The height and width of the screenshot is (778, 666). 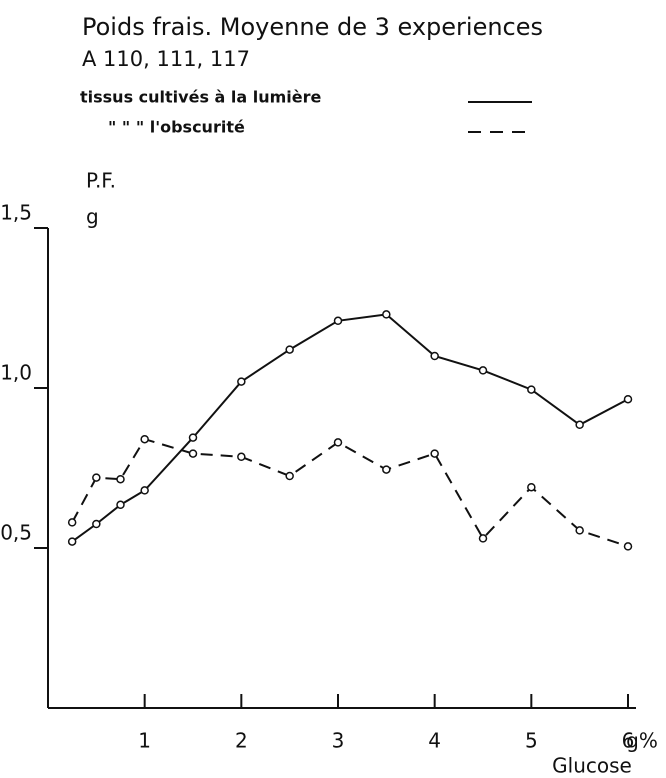 I want to click on x-tick-label: 4, so click(x=434, y=741).